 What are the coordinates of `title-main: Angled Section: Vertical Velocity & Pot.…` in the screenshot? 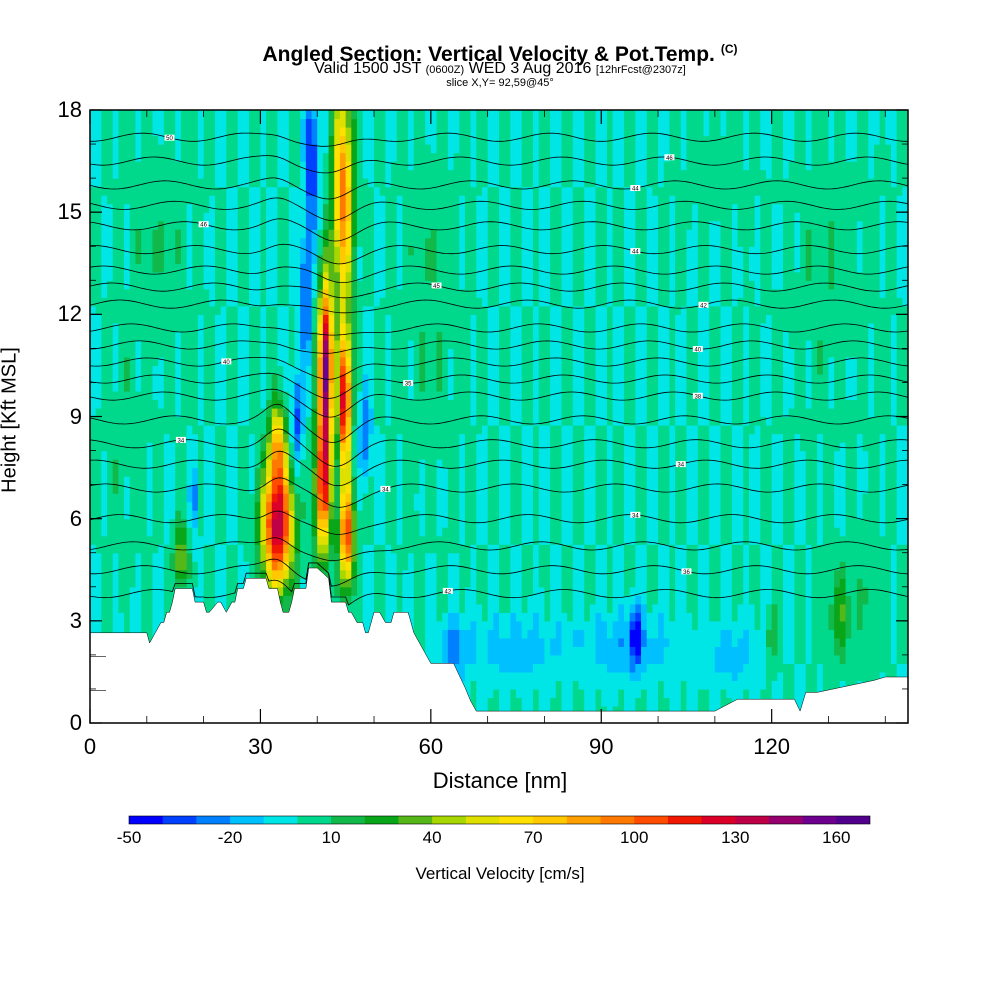 It's located at (488, 54).